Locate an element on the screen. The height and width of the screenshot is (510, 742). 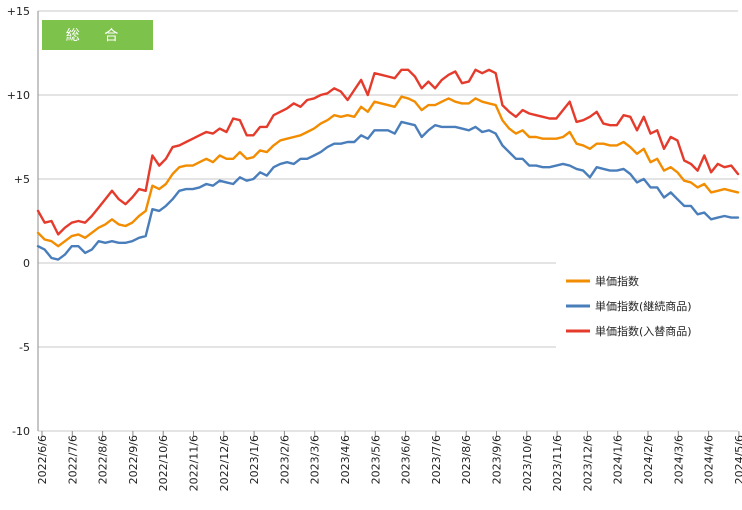
badge-label: 総 合 is located at coordinates (97, 36).